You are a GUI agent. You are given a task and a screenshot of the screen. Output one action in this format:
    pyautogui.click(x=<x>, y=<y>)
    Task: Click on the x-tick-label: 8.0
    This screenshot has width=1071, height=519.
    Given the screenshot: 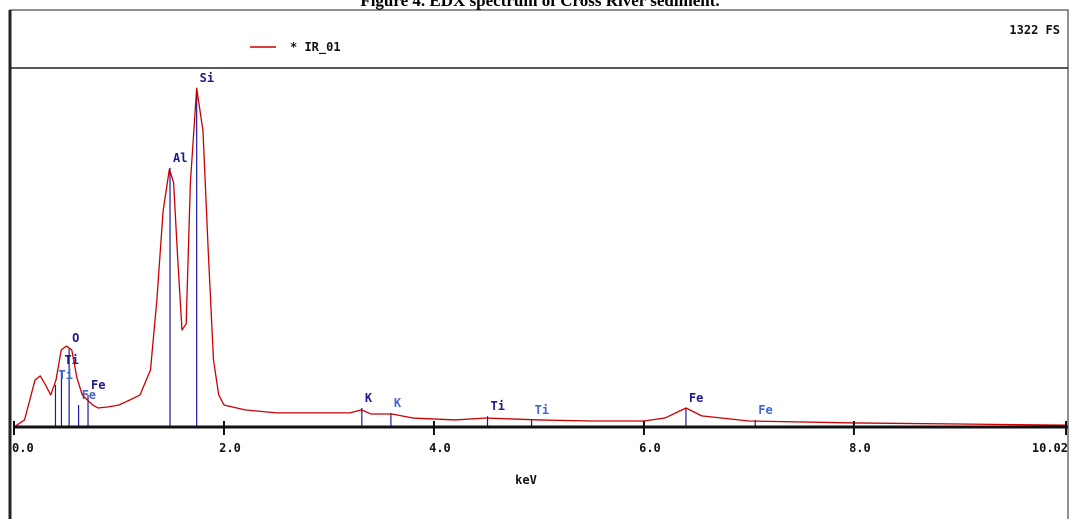 What is the action you would take?
    pyautogui.click(x=860, y=448)
    